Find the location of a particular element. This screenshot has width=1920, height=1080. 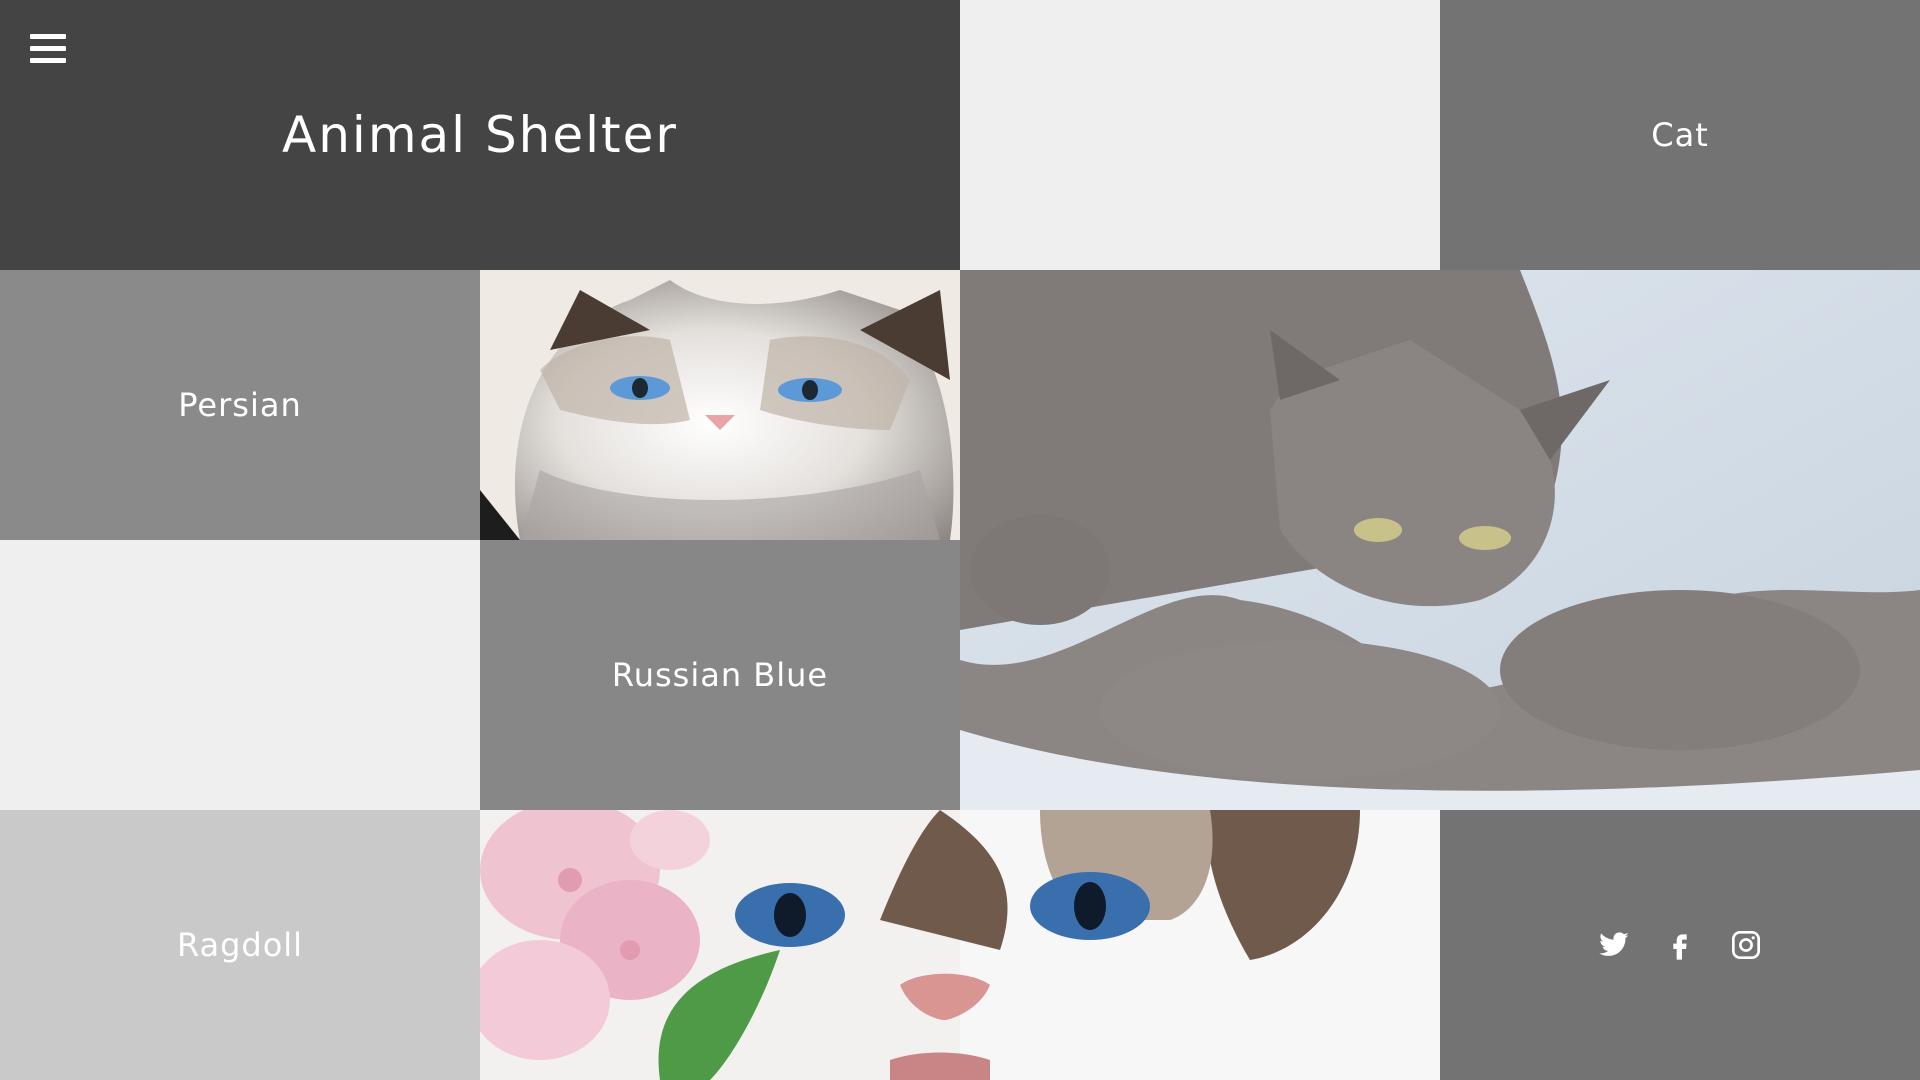

ragdoll-label: Ragdoll is located at coordinates (240, 945).